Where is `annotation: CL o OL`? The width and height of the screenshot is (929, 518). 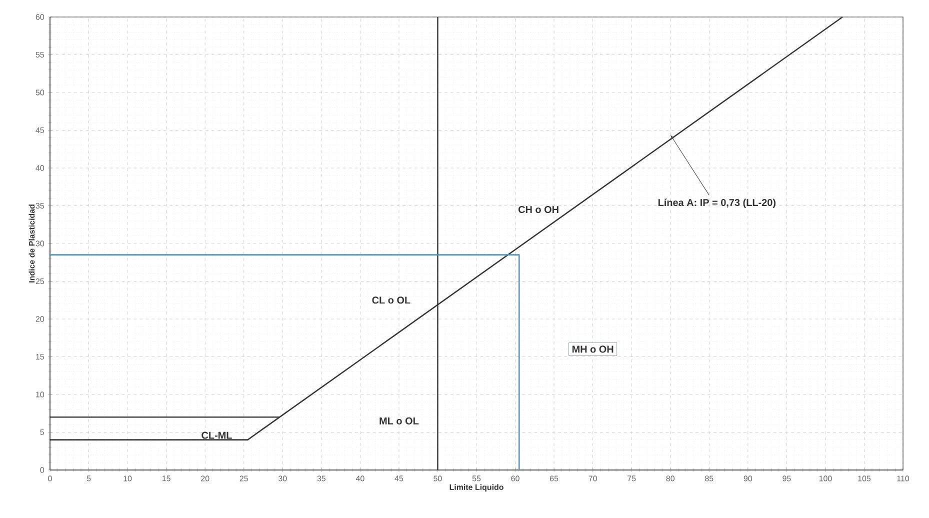
annotation: CL o OL is located at coordinates (391, 300).